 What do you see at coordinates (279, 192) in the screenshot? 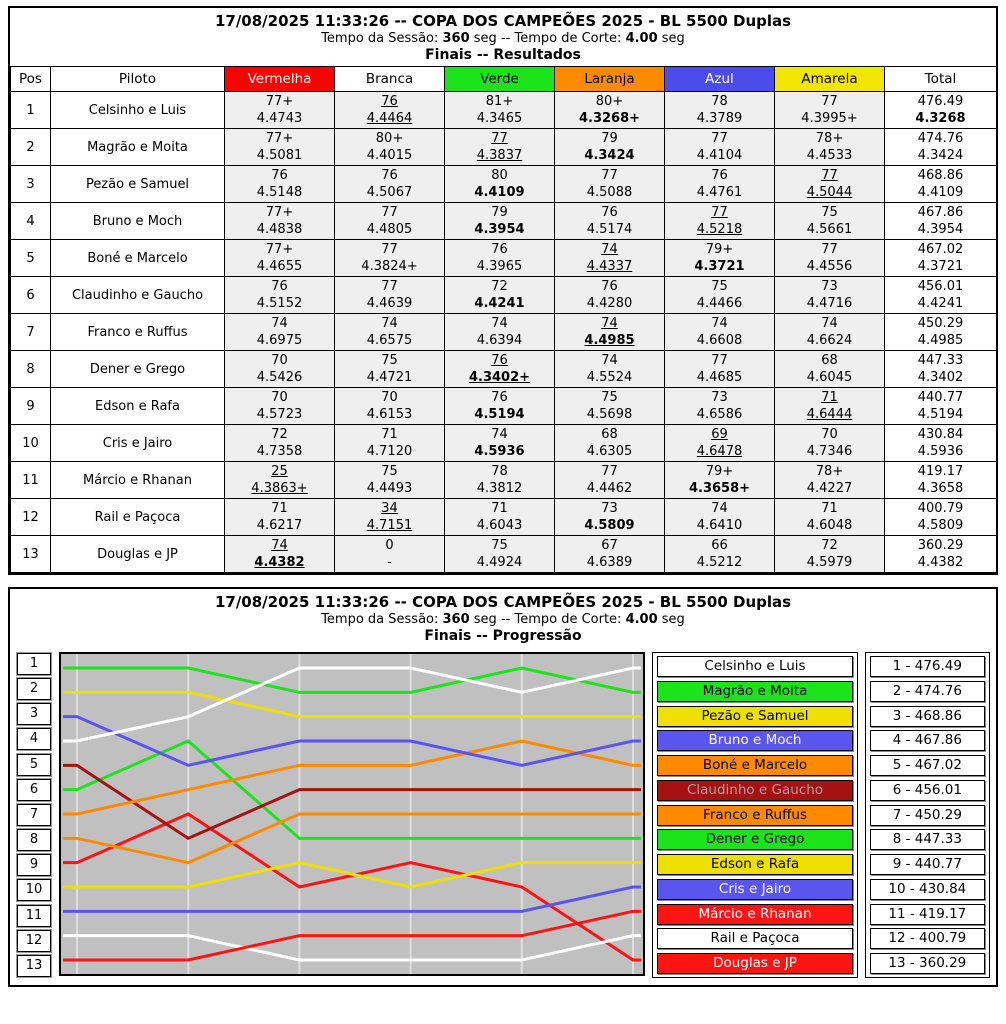
I see `time-value: 4.5148` at bounding box center [279, 192].